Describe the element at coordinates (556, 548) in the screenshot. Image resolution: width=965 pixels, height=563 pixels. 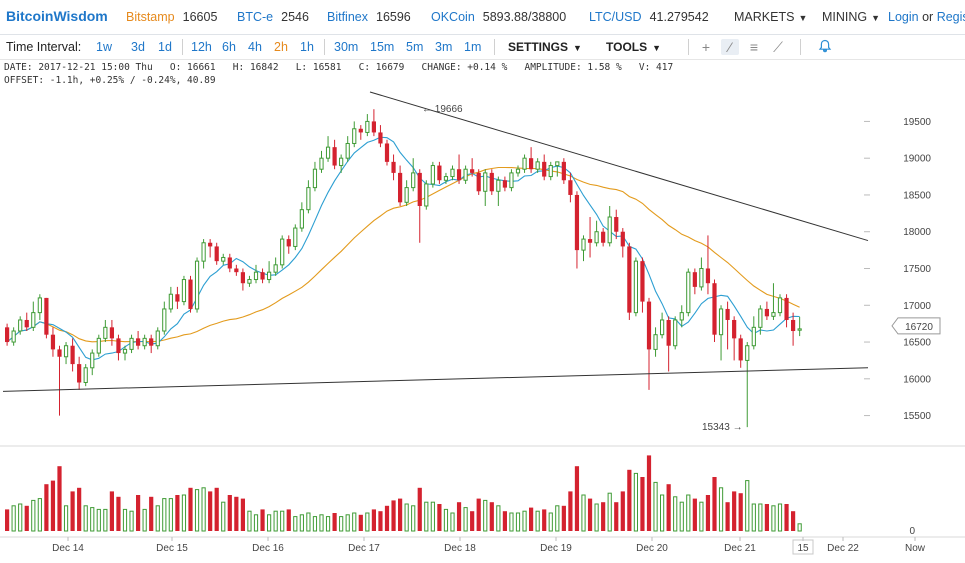
I see `x-tick-label: Dec 19` at that location.